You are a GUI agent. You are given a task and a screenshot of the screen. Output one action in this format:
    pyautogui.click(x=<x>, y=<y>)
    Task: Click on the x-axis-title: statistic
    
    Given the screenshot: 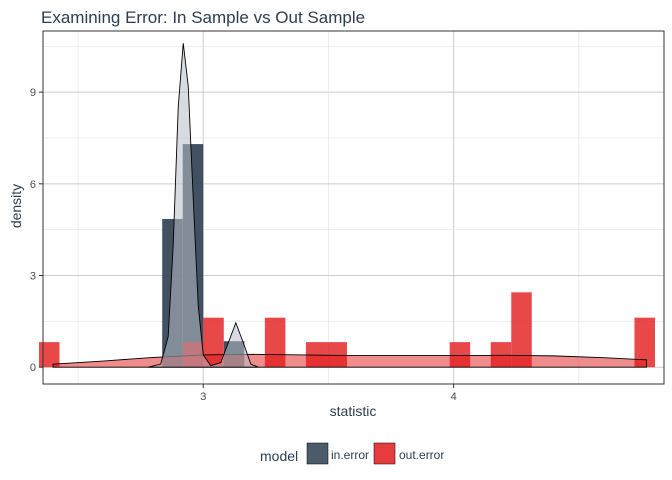 What is the action you would take?
    pyautogui.click(x=353, y=411)
    